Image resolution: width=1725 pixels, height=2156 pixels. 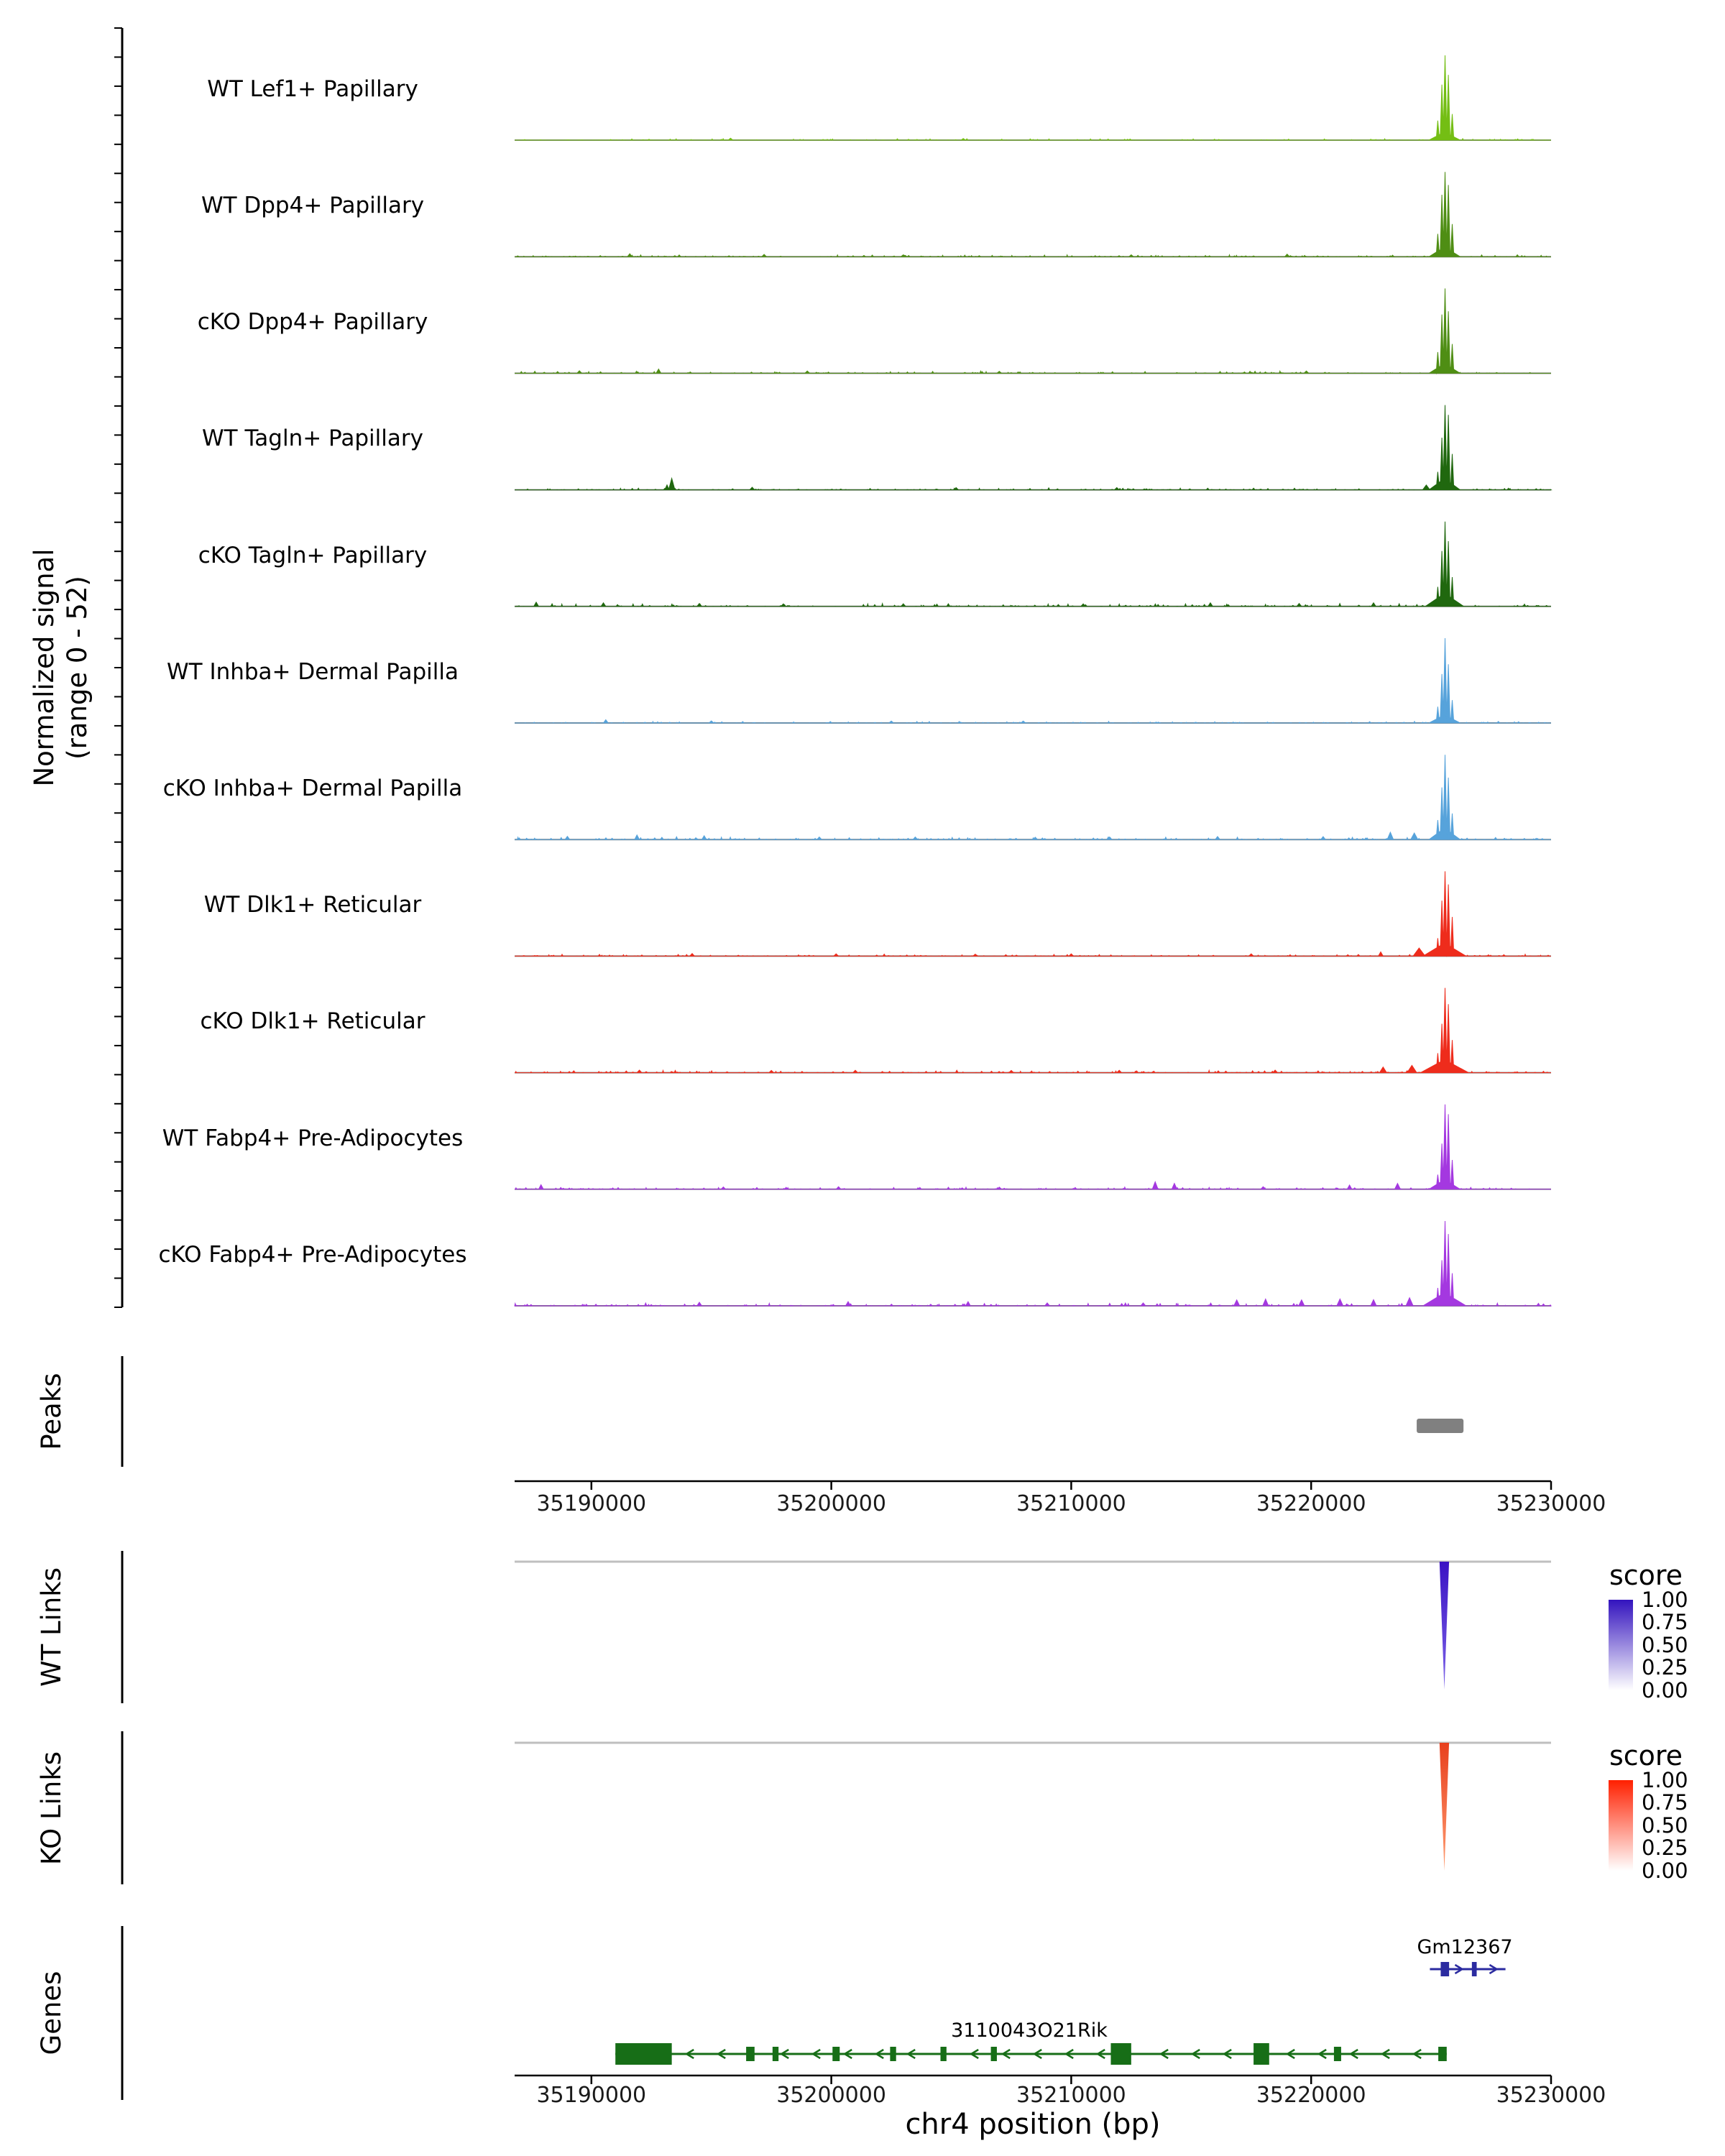 I want to click on ko-legend-tick: 0.50, so click(x=1665, y=1825).